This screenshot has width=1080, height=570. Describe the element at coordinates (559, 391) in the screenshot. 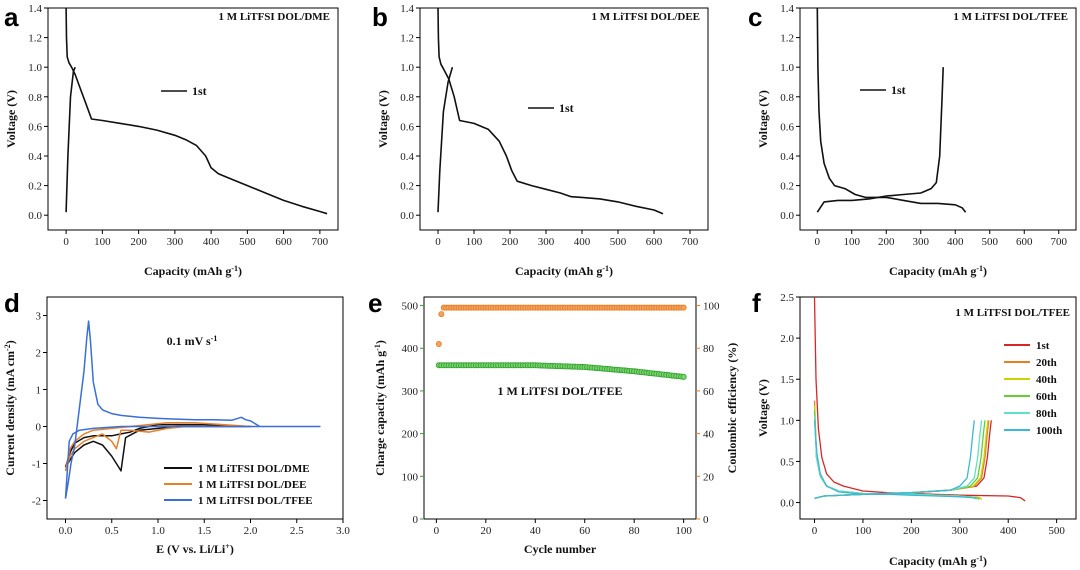

I see `panel-title-e: 1 M LiTFSI DOL/TFEE` at that location.